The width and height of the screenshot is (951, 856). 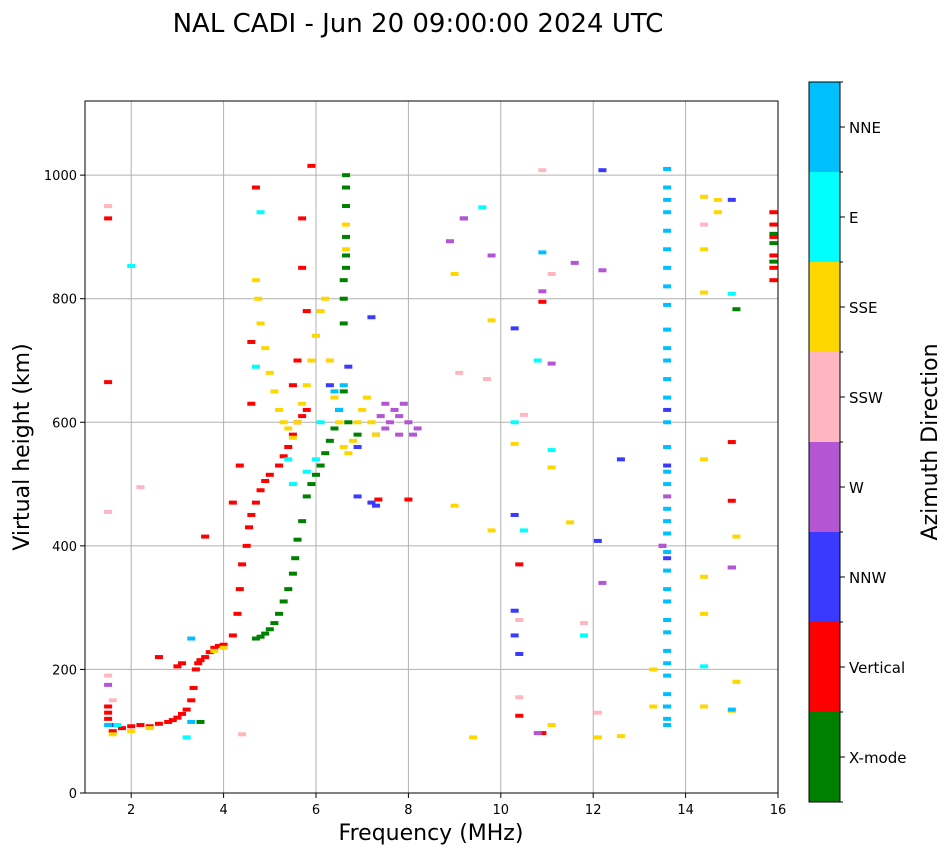 What do you see at coordinates (685, 810) in the screenshot?
I see `x-tick-label: 14` at bounding box center [685, 810].